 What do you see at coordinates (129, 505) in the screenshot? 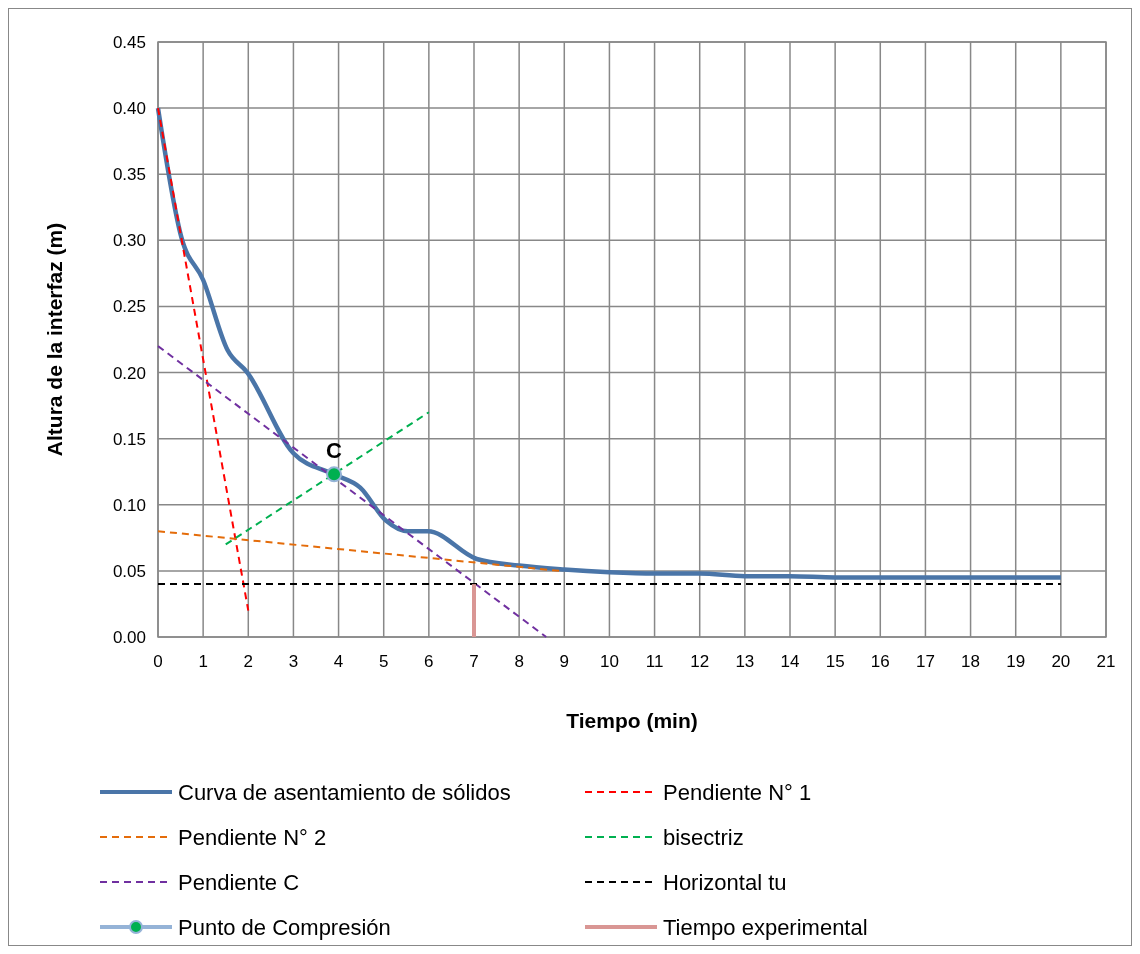
I see `y-tick-label: 0.10` at bounding box center [129, 505].